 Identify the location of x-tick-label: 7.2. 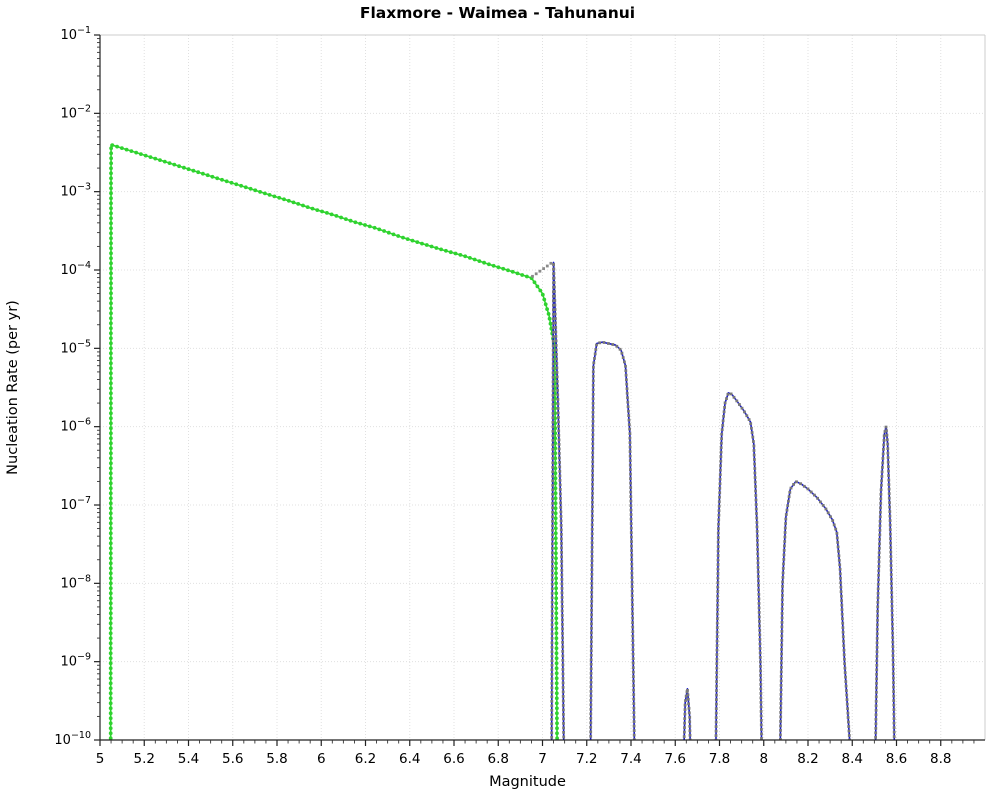
(586, 759).